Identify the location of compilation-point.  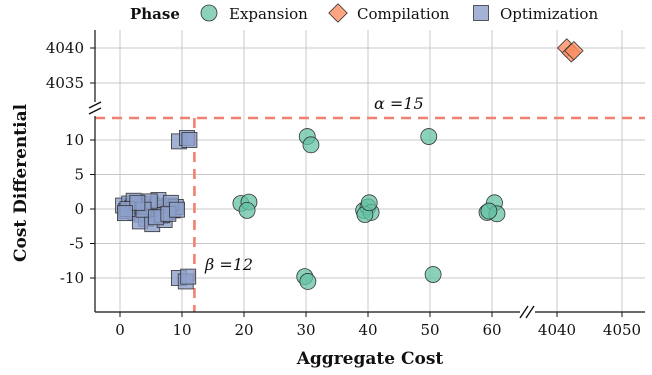
(574, 51).